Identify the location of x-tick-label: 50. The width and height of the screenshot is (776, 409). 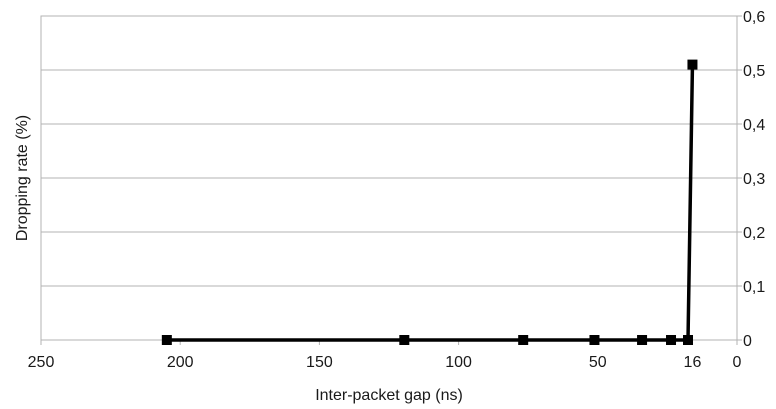
(598, 362).